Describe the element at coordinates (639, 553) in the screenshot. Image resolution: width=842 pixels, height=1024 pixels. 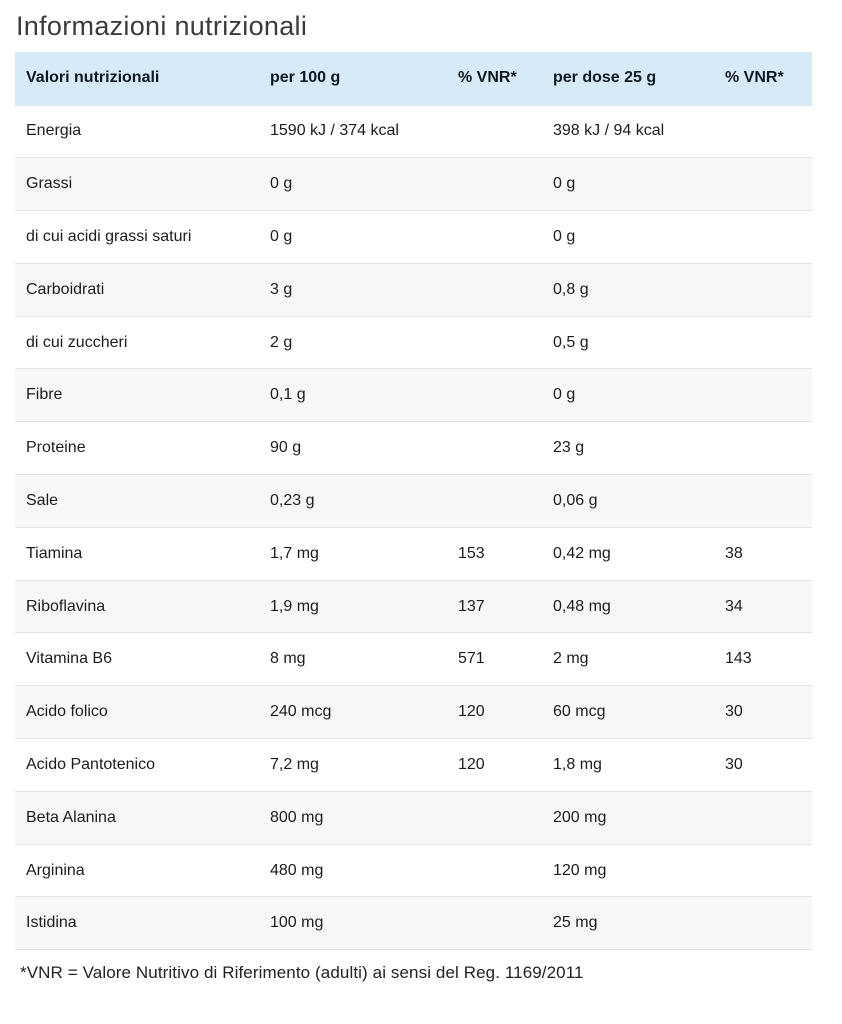
I see `value-per-dose: 0,42 mg` at that location.